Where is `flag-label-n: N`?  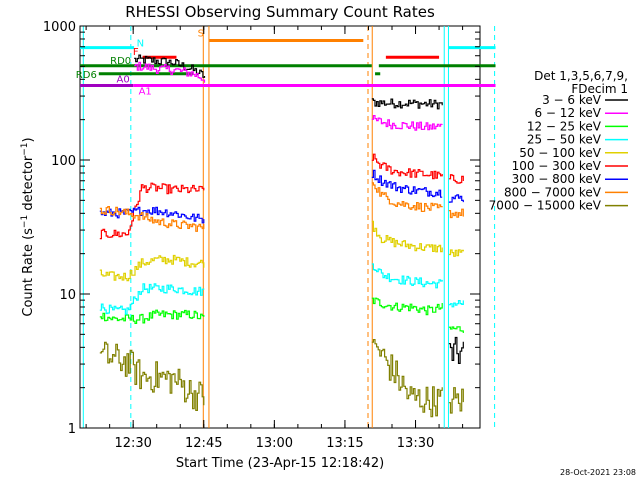
flag-label-n: N is located at coordinates (140, 44).